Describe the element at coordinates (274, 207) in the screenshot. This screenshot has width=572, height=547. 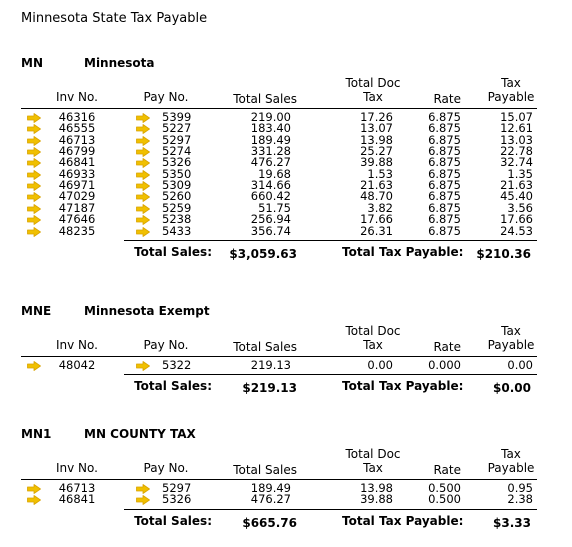
I see `total-sales-value: 51.75` at that location.